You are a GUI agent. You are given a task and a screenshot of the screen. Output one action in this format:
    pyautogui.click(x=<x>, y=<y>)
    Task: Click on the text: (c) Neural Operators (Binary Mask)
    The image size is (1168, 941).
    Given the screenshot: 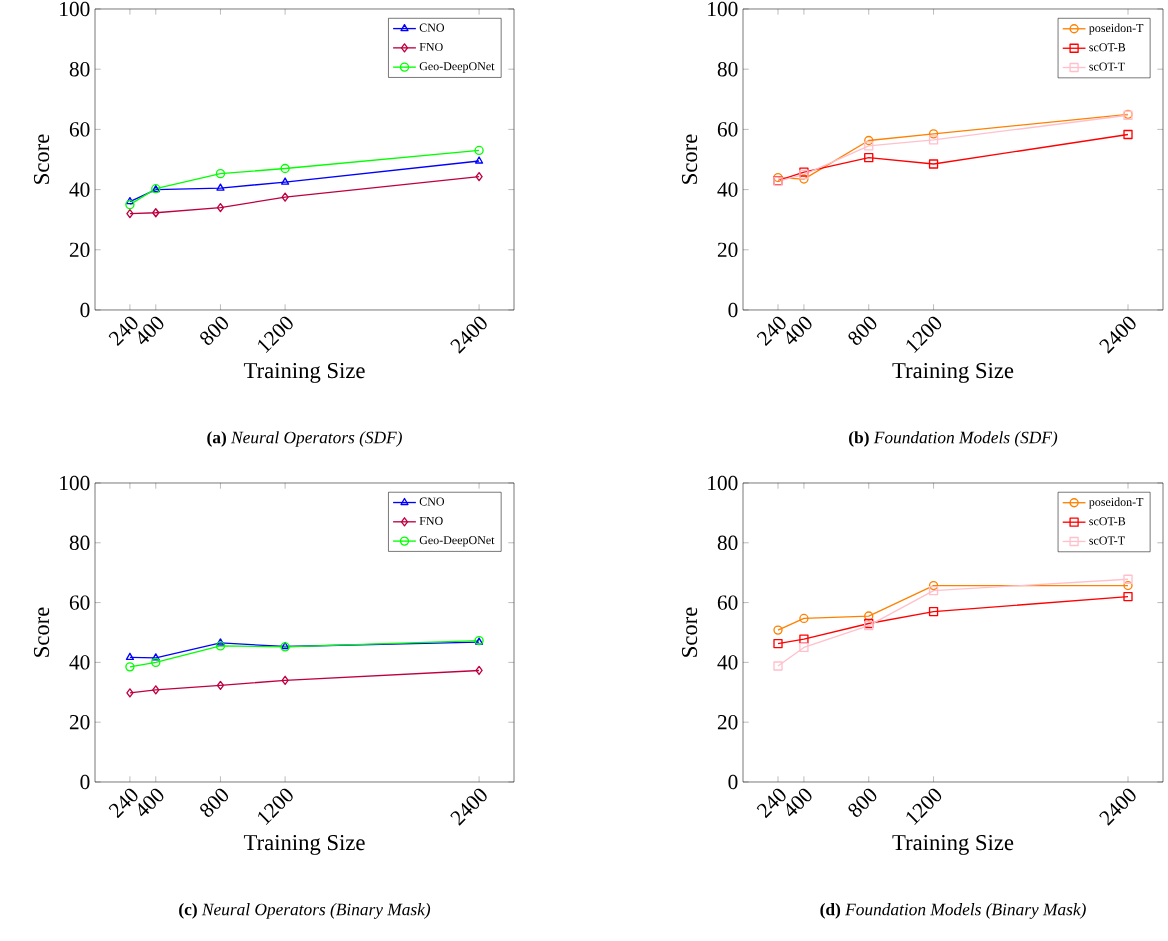 What is the action you would take?
    pyautogui.click(x=305, y=911)
    